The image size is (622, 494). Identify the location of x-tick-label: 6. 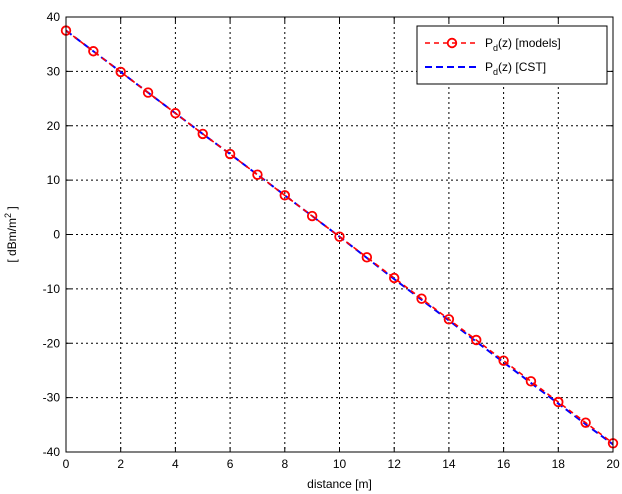
(230, 464).